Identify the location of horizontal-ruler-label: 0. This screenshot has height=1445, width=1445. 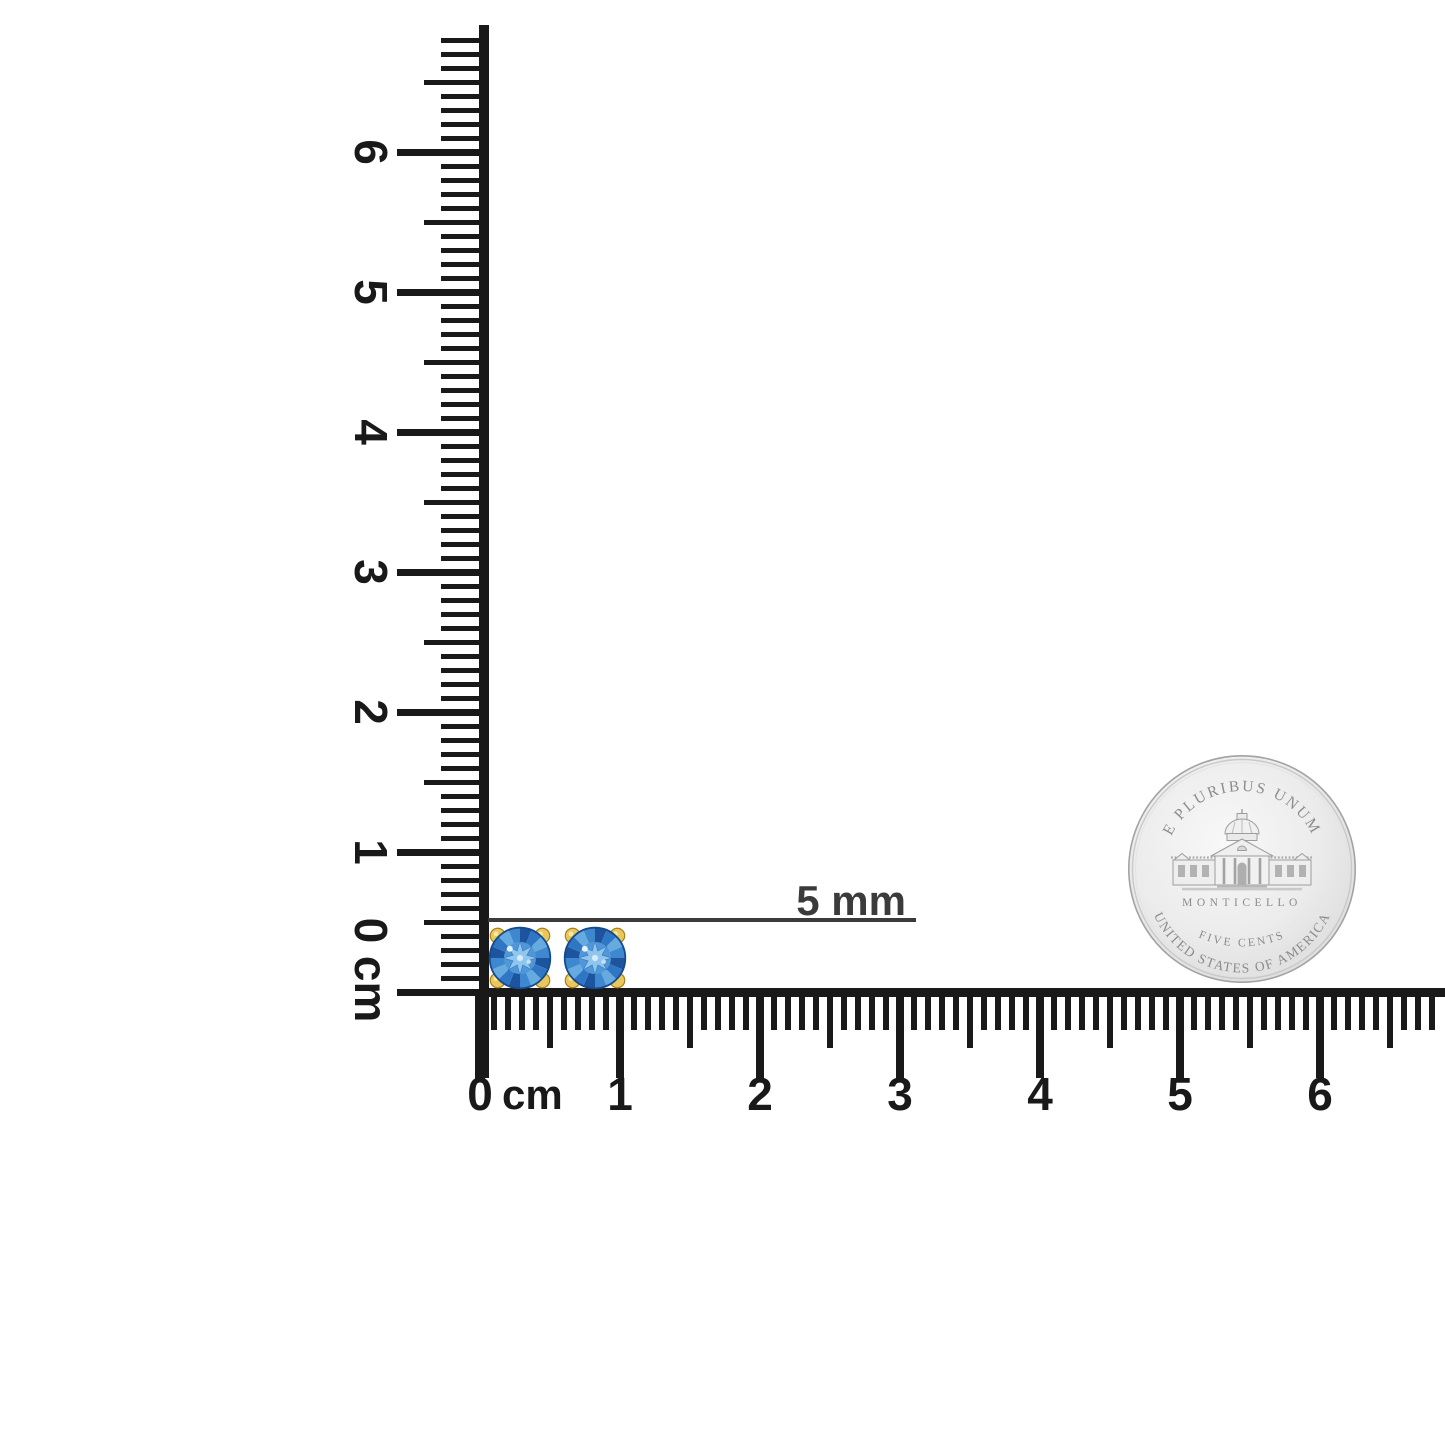
(480, 1094).